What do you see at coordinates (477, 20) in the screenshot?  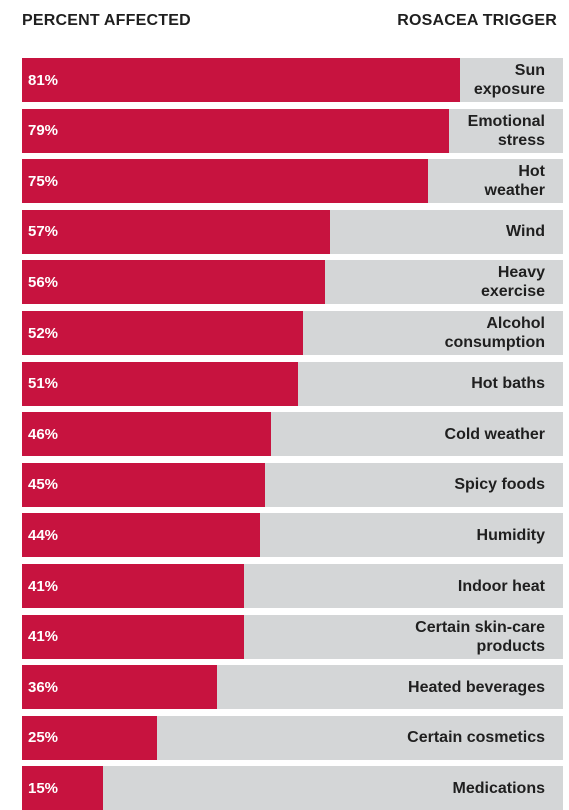 I see `rosacea-trigger-header: ROSACEA TRIGGER` at bounding box center [477, 20].